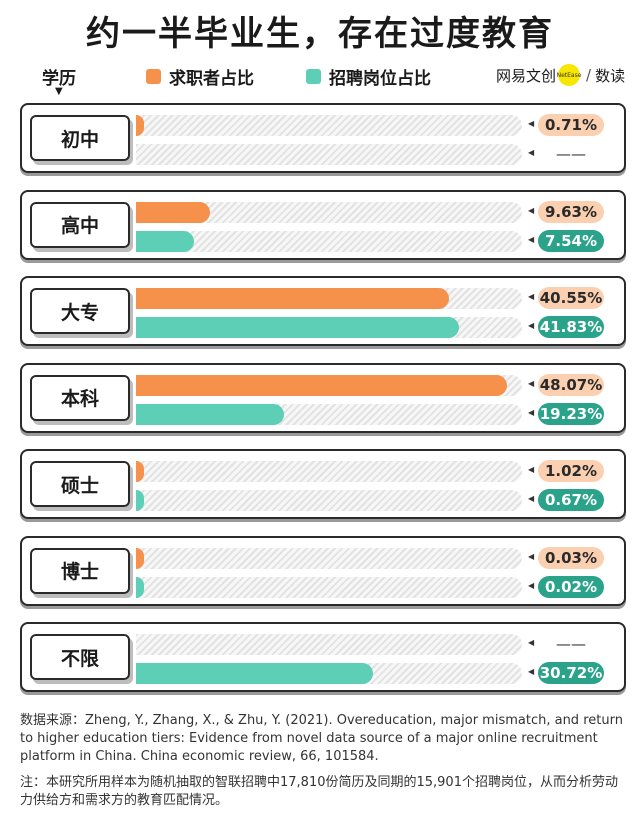  What do you see at coordinates (59, 79) in the screenshot?
I see `category-axis-label: 学历` at bounding box center [59, 79].